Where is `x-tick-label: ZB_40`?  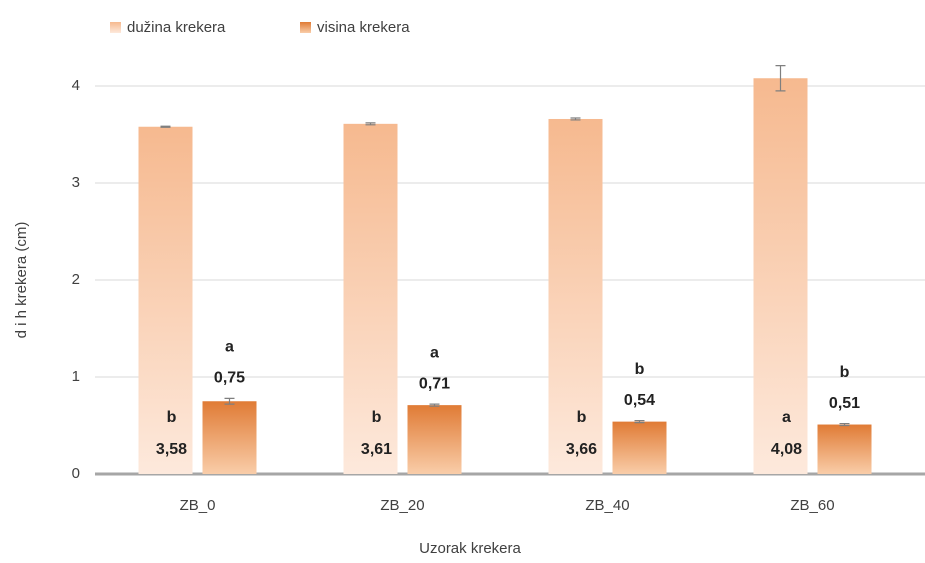 x-tick-label: ZB_40 is located at coordinates (607, 505).